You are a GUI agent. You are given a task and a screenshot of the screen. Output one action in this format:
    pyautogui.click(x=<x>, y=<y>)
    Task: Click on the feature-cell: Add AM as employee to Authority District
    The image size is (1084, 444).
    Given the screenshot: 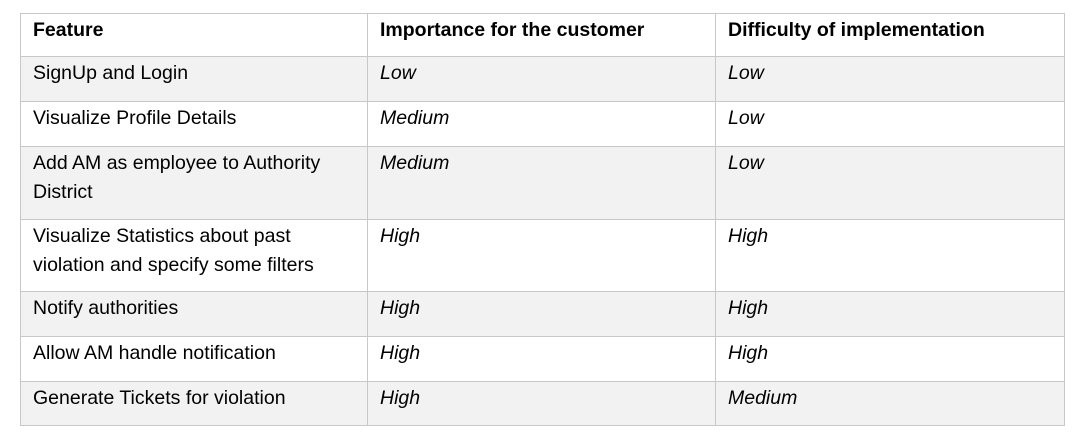 What is the action you would take?
    pyautogui.click(x=194, y=183)
    